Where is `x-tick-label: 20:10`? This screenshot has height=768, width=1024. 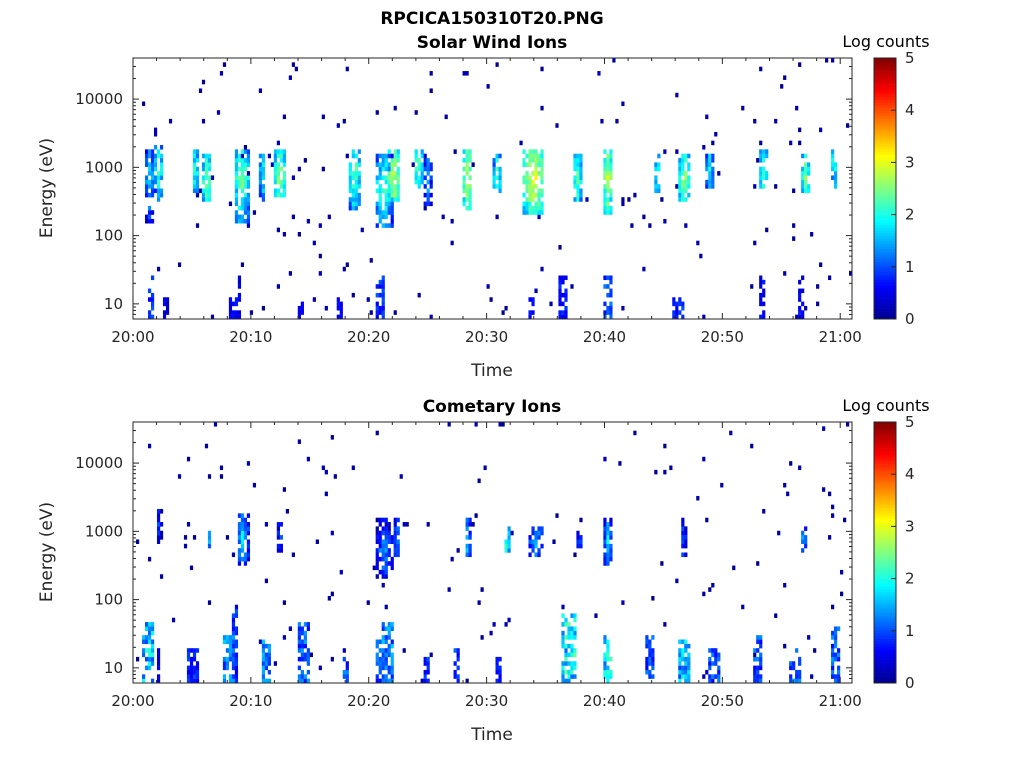 x-tick-label: 20:10 is located at coordinates (250, 701).